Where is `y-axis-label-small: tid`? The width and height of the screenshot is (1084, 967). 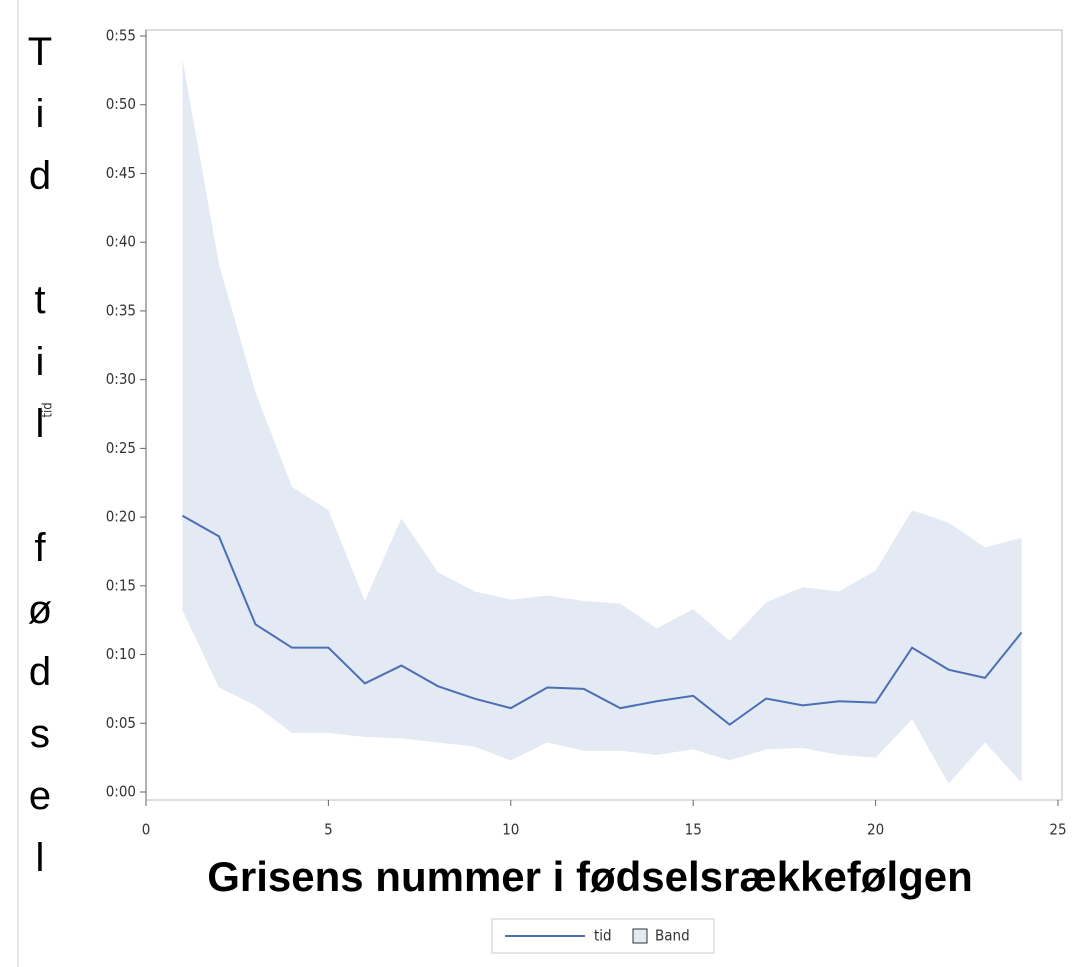
y-axis-label-small: tid is located at coordinates (48, 409).